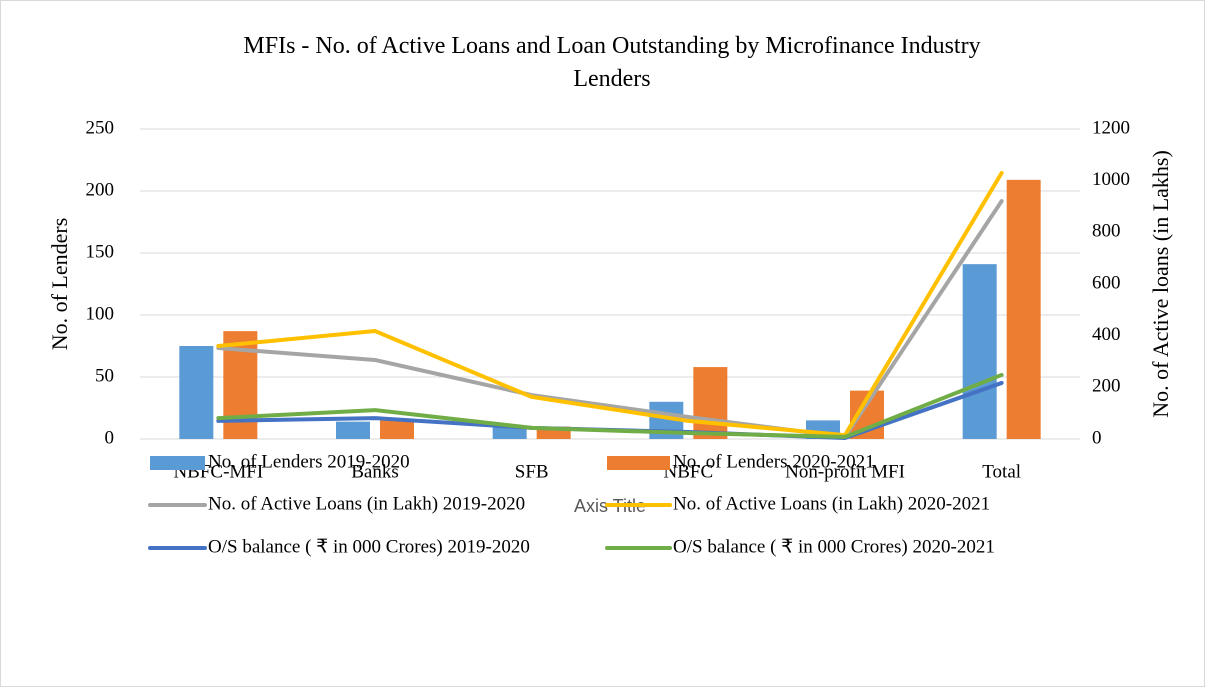  What do you see at coordinates (100, 189) in the screenshot?
I see `y-tick-label: 200` at bounding box center [100, 189].